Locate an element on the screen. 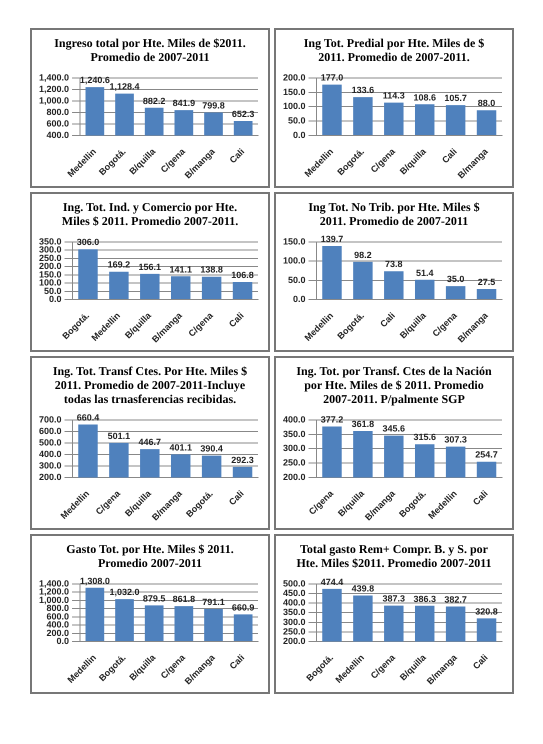 The width and height of the screenshot is (543, 744). data-label: 1,240.6 is located at coordinates (95, 80).